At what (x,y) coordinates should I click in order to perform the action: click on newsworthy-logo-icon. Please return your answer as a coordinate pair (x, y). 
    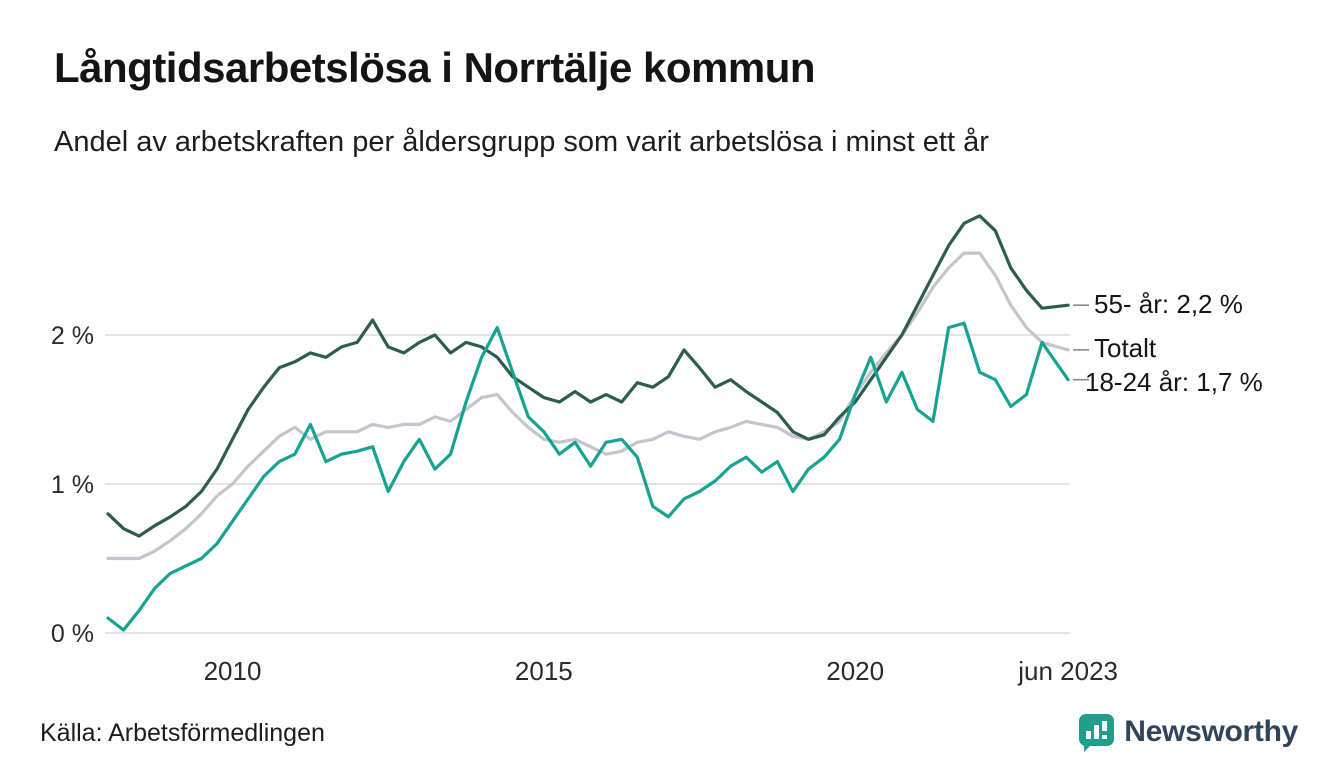
    Looking at the image, I should click on (1097, 733).